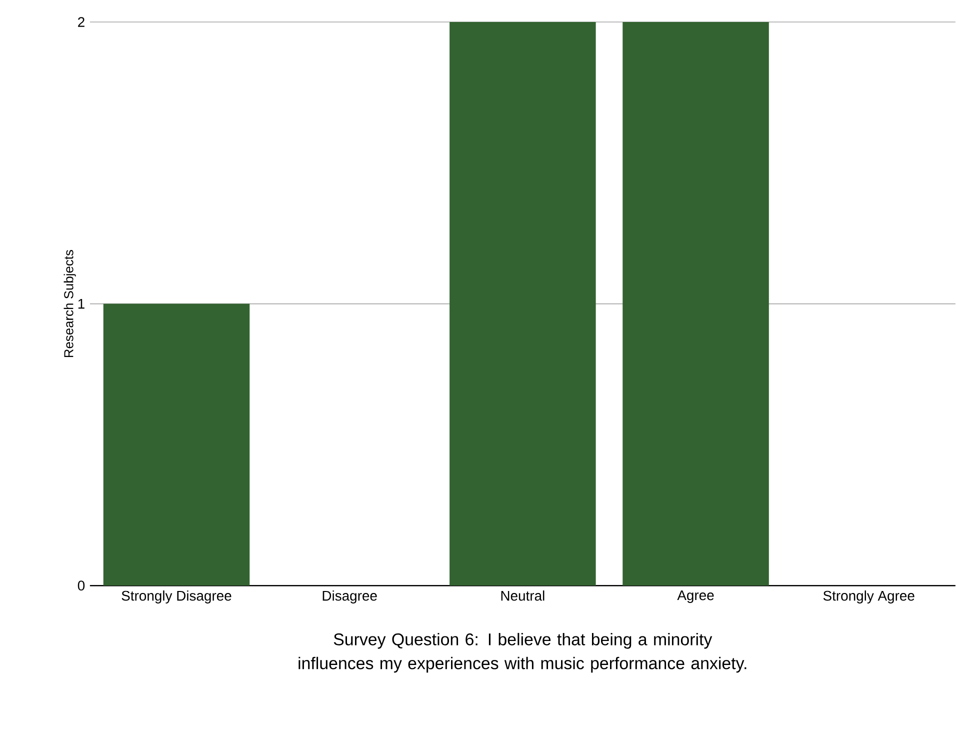  Describe the element at coordinates (70, 304) in the screenshot. I see `y-axis-title: Research Subjects` at that location.